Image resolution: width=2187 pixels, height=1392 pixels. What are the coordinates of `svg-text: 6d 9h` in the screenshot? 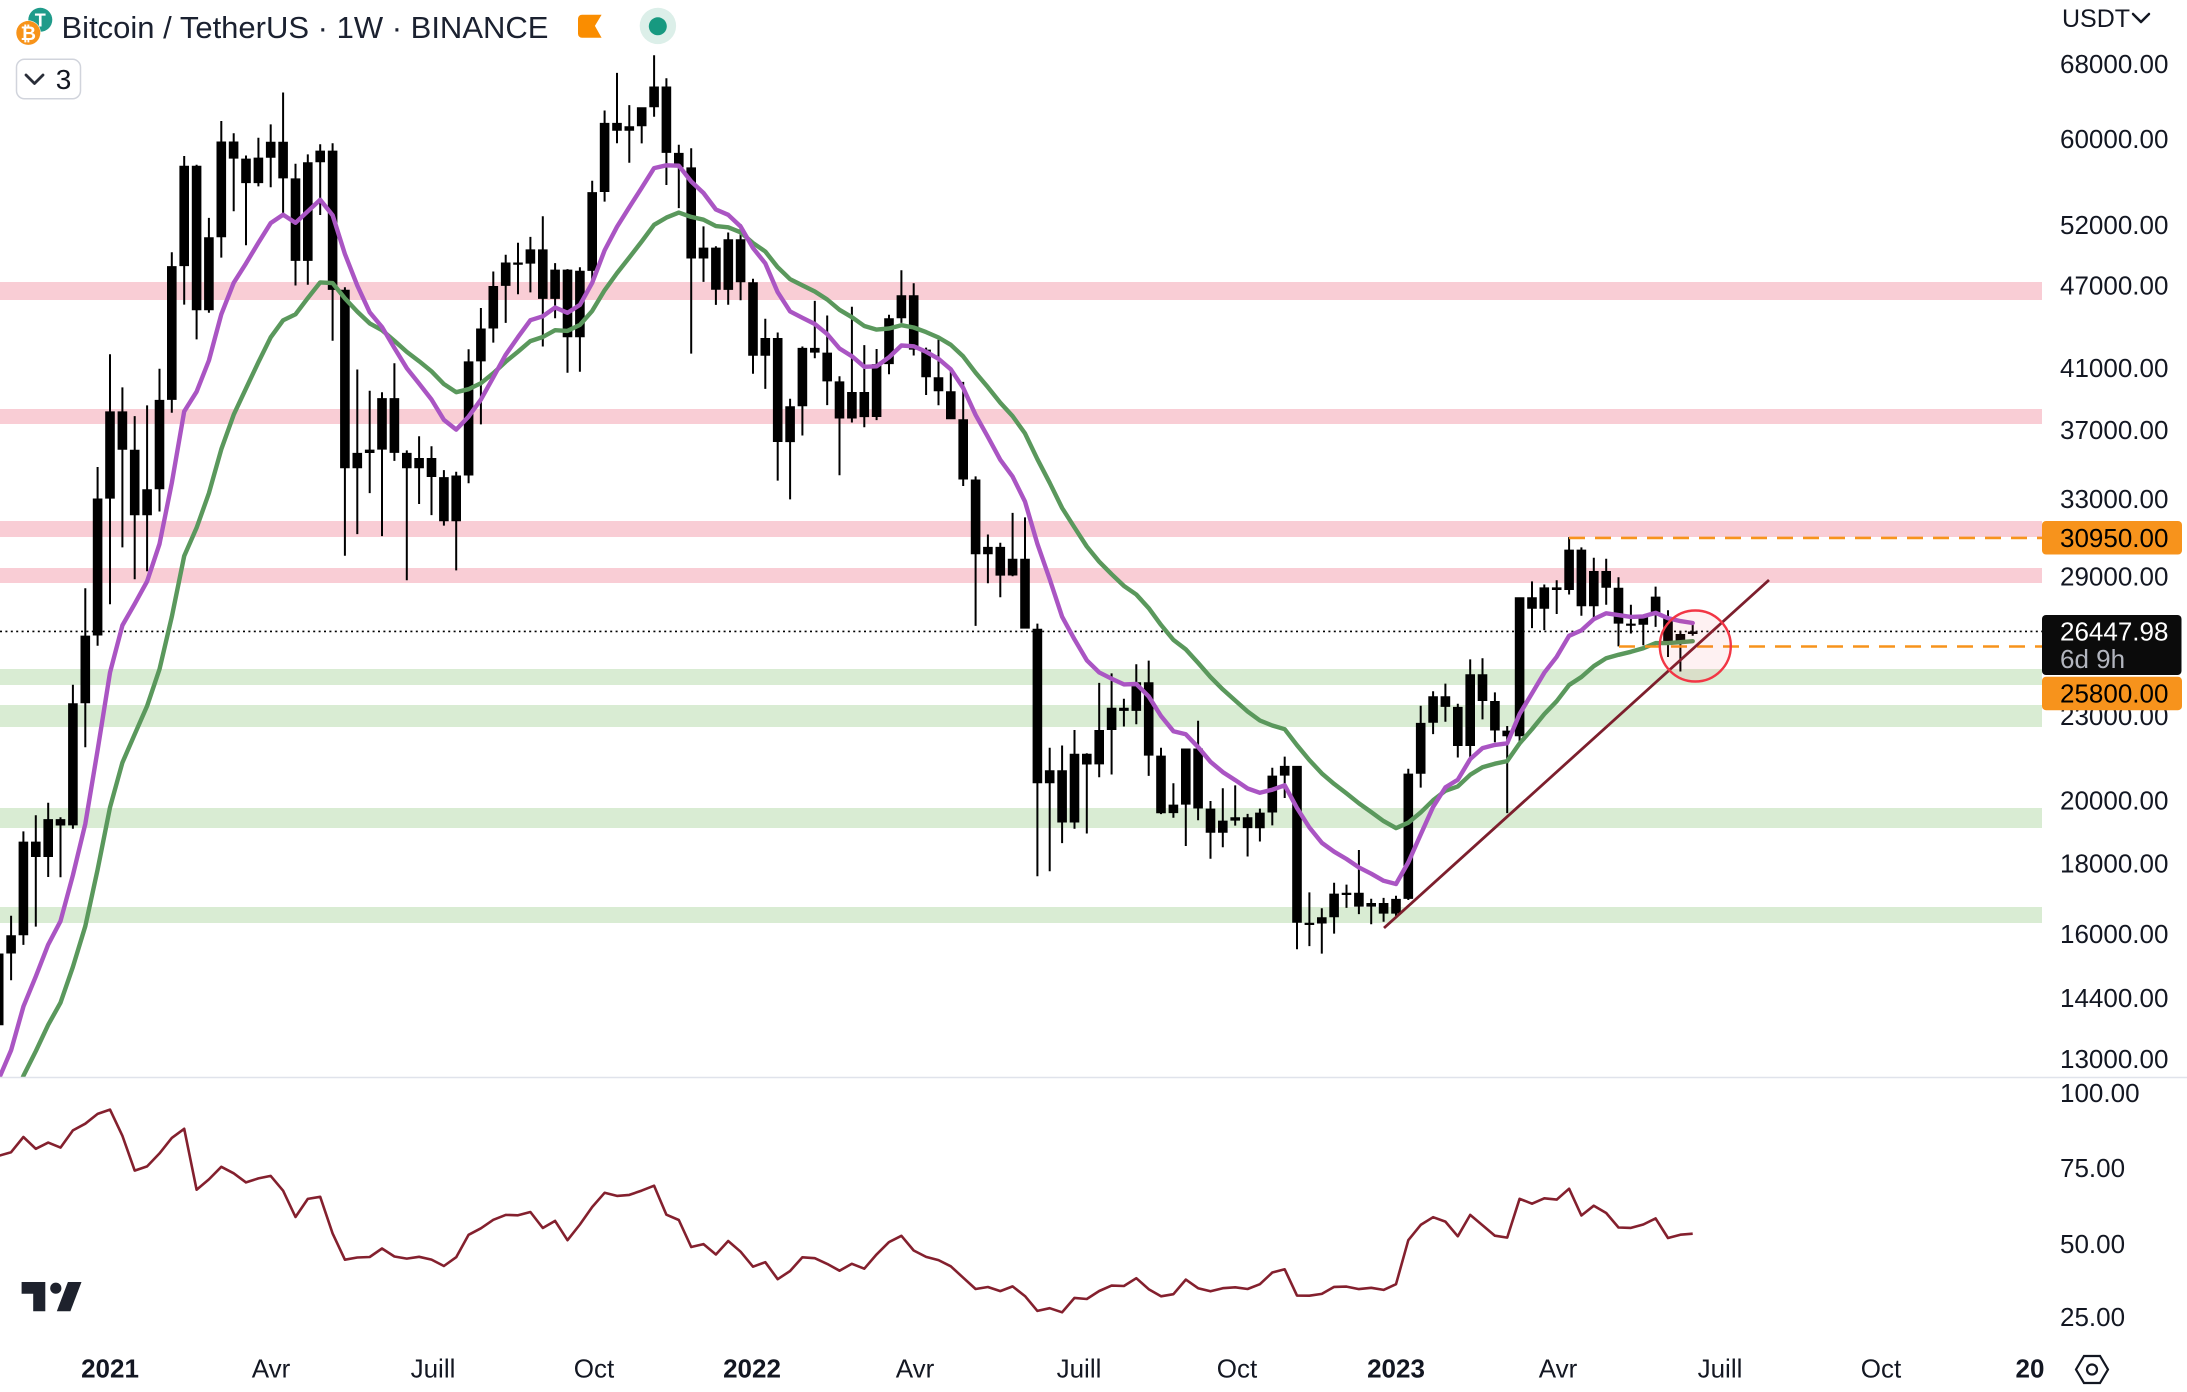 It's located at (2092, 659).